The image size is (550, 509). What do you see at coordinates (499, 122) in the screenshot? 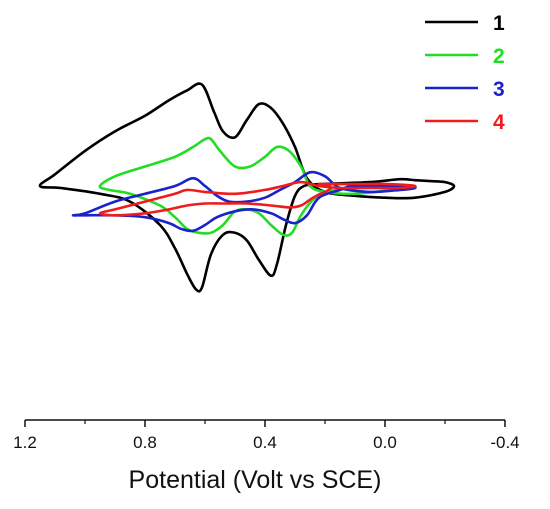
I see `legend-label-4: 4` at bounding box center [499, 122].